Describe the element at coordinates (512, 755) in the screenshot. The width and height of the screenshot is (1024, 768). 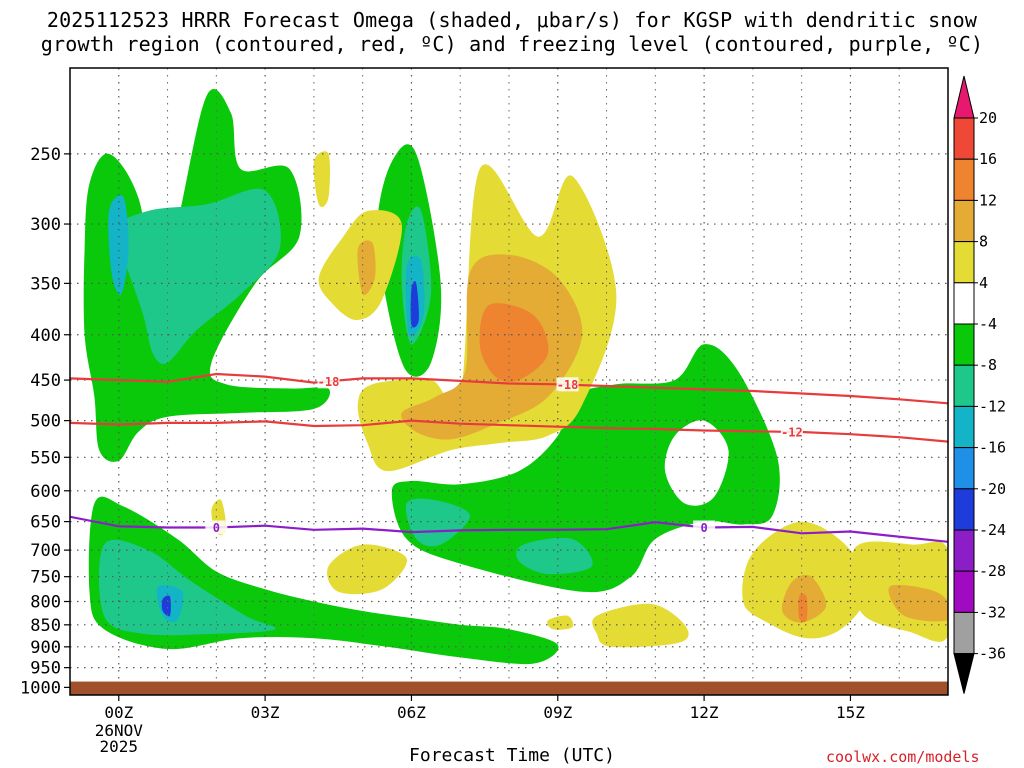
I see `x-axis-label: Forecast Time (UTC)` at that location.